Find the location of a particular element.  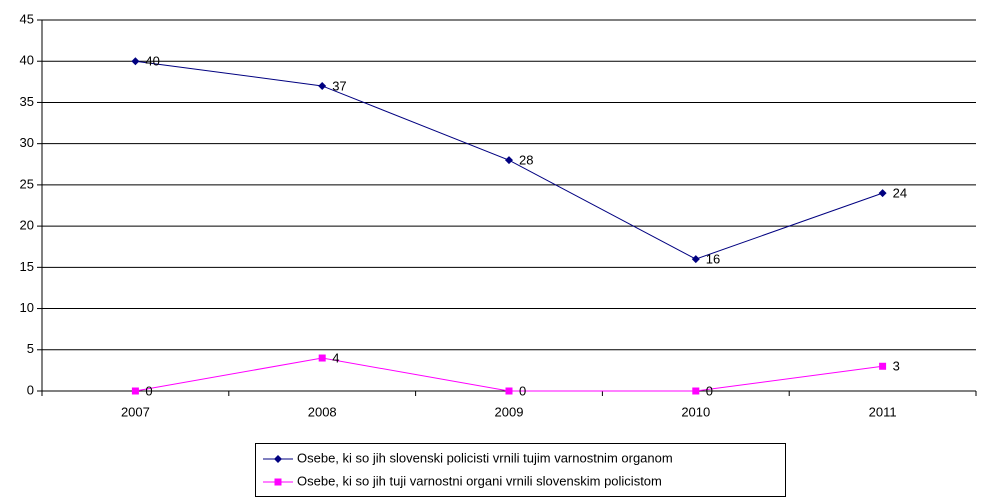

y-tick-label: 15 is located at coordinates (27, 266).